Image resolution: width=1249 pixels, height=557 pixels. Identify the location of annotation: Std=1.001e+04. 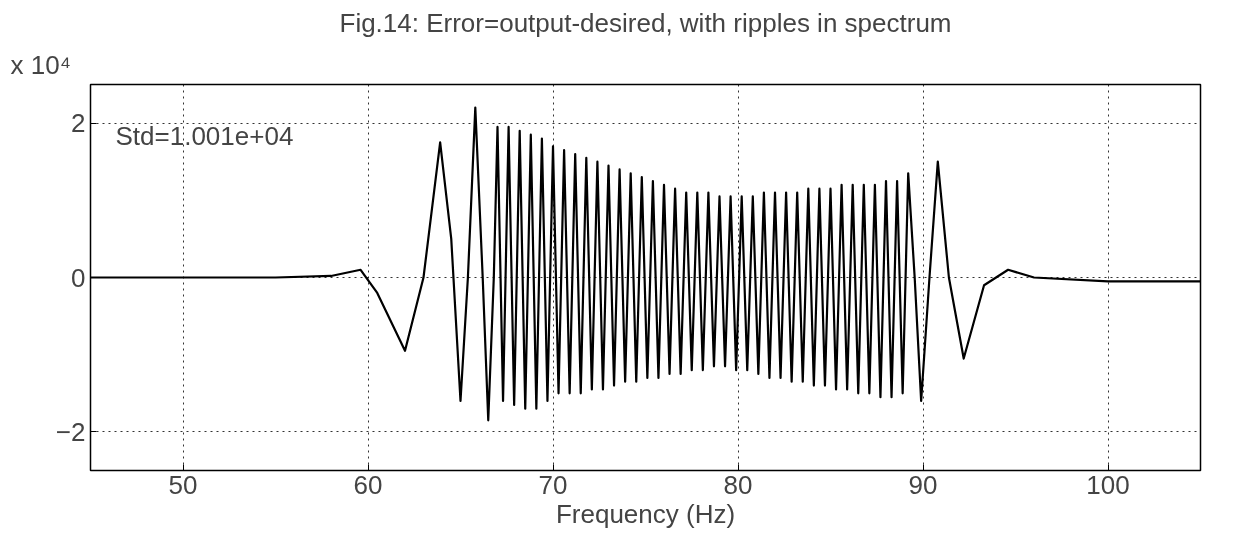
(204, 135).